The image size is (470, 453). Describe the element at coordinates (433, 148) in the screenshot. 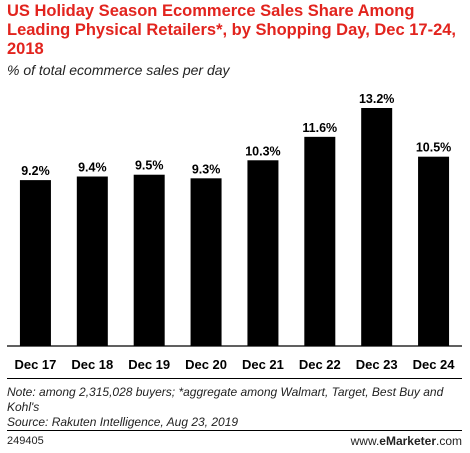

I see `value-label: 10.5%` at that location.